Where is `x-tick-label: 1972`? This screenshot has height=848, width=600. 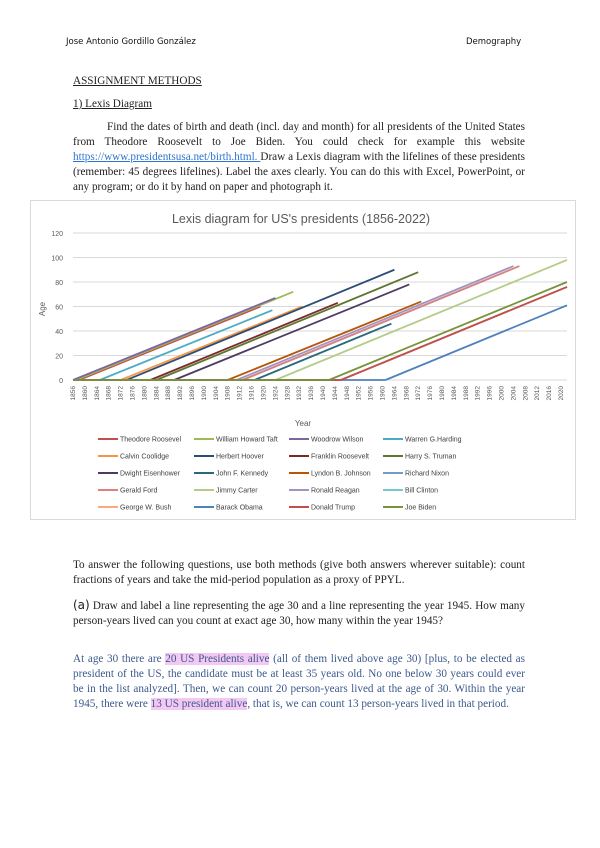 x-tick-label: 1972 is located at coordinates (418, 393).